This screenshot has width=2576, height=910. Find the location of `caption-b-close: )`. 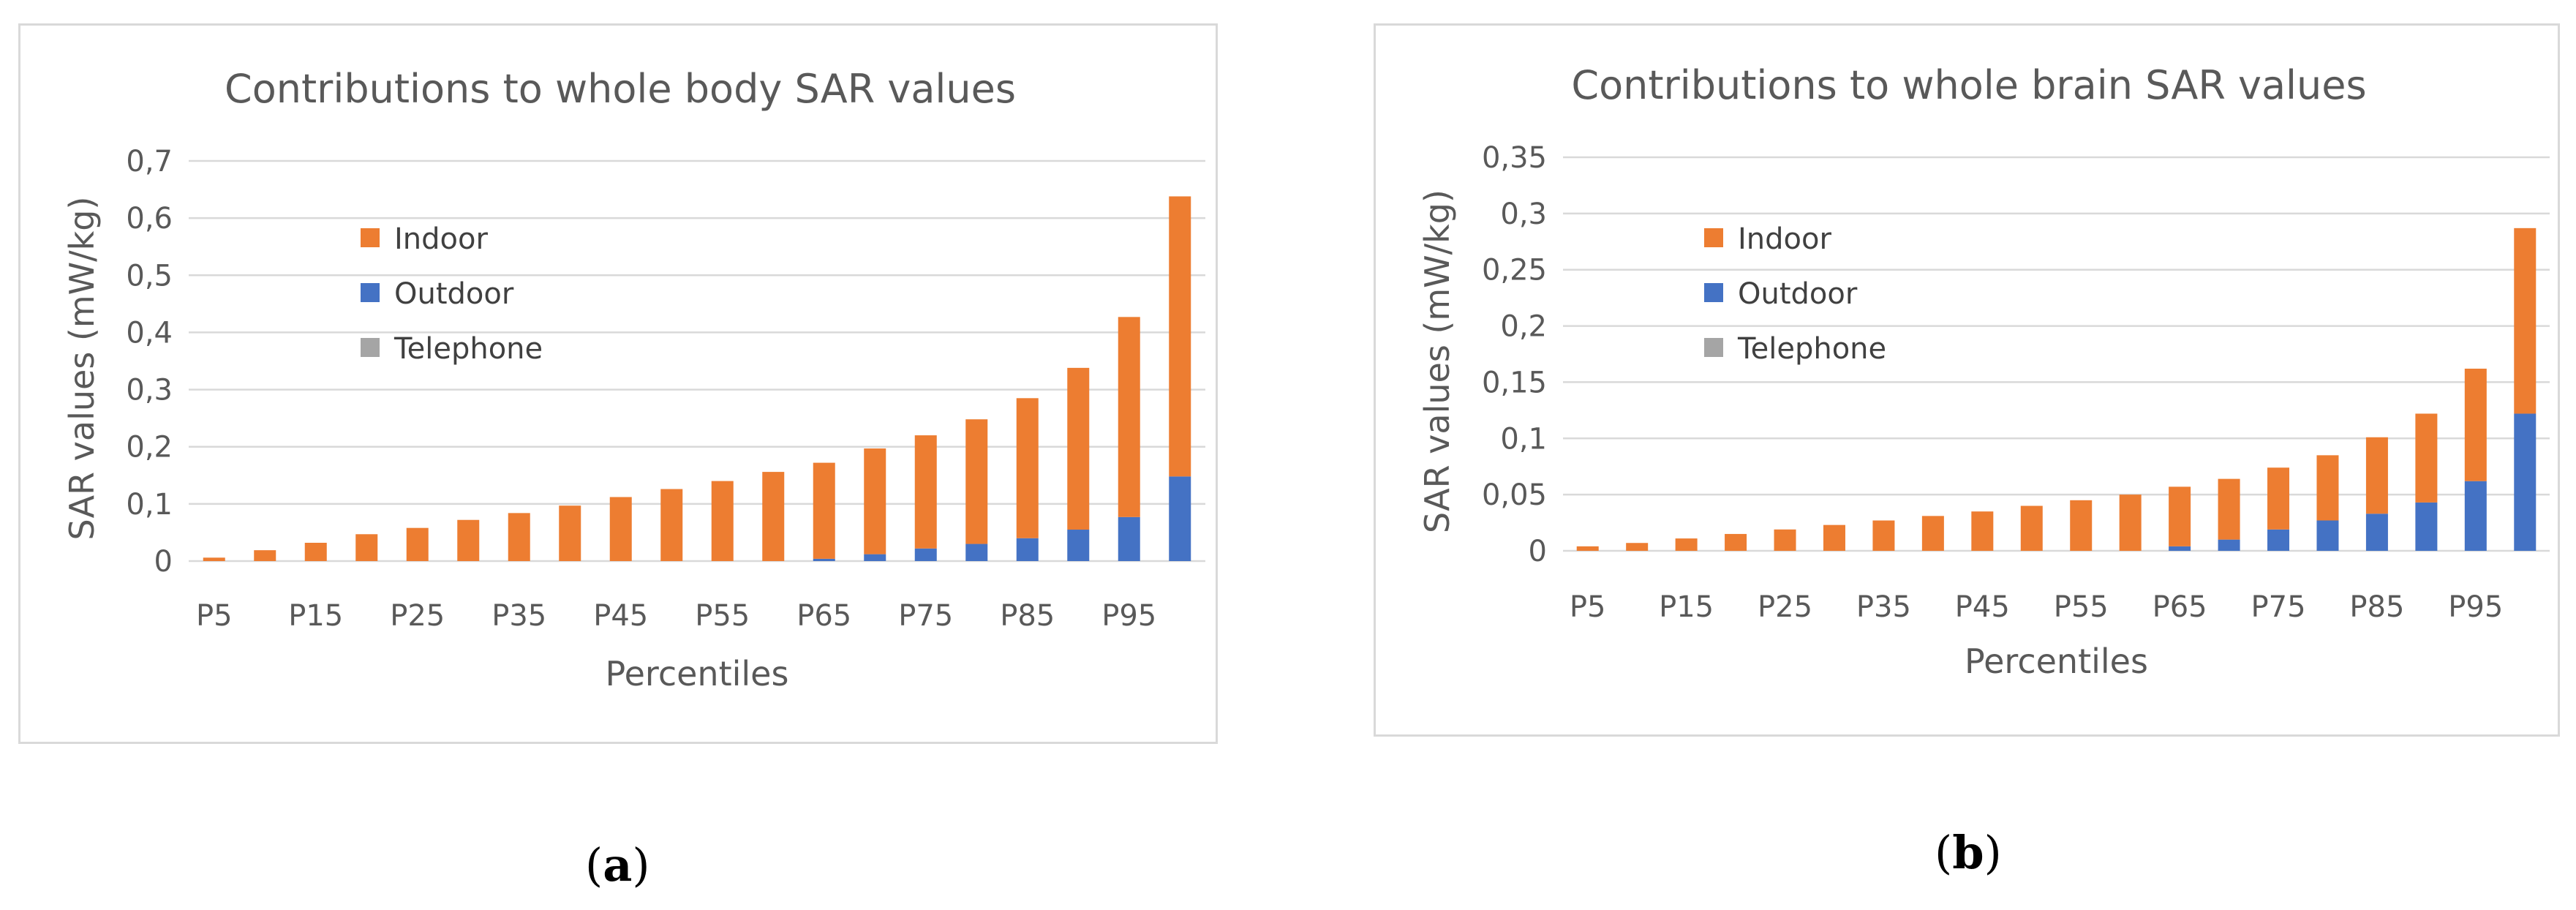

caption-b-close: ) is located at coordinates (1993, 852).